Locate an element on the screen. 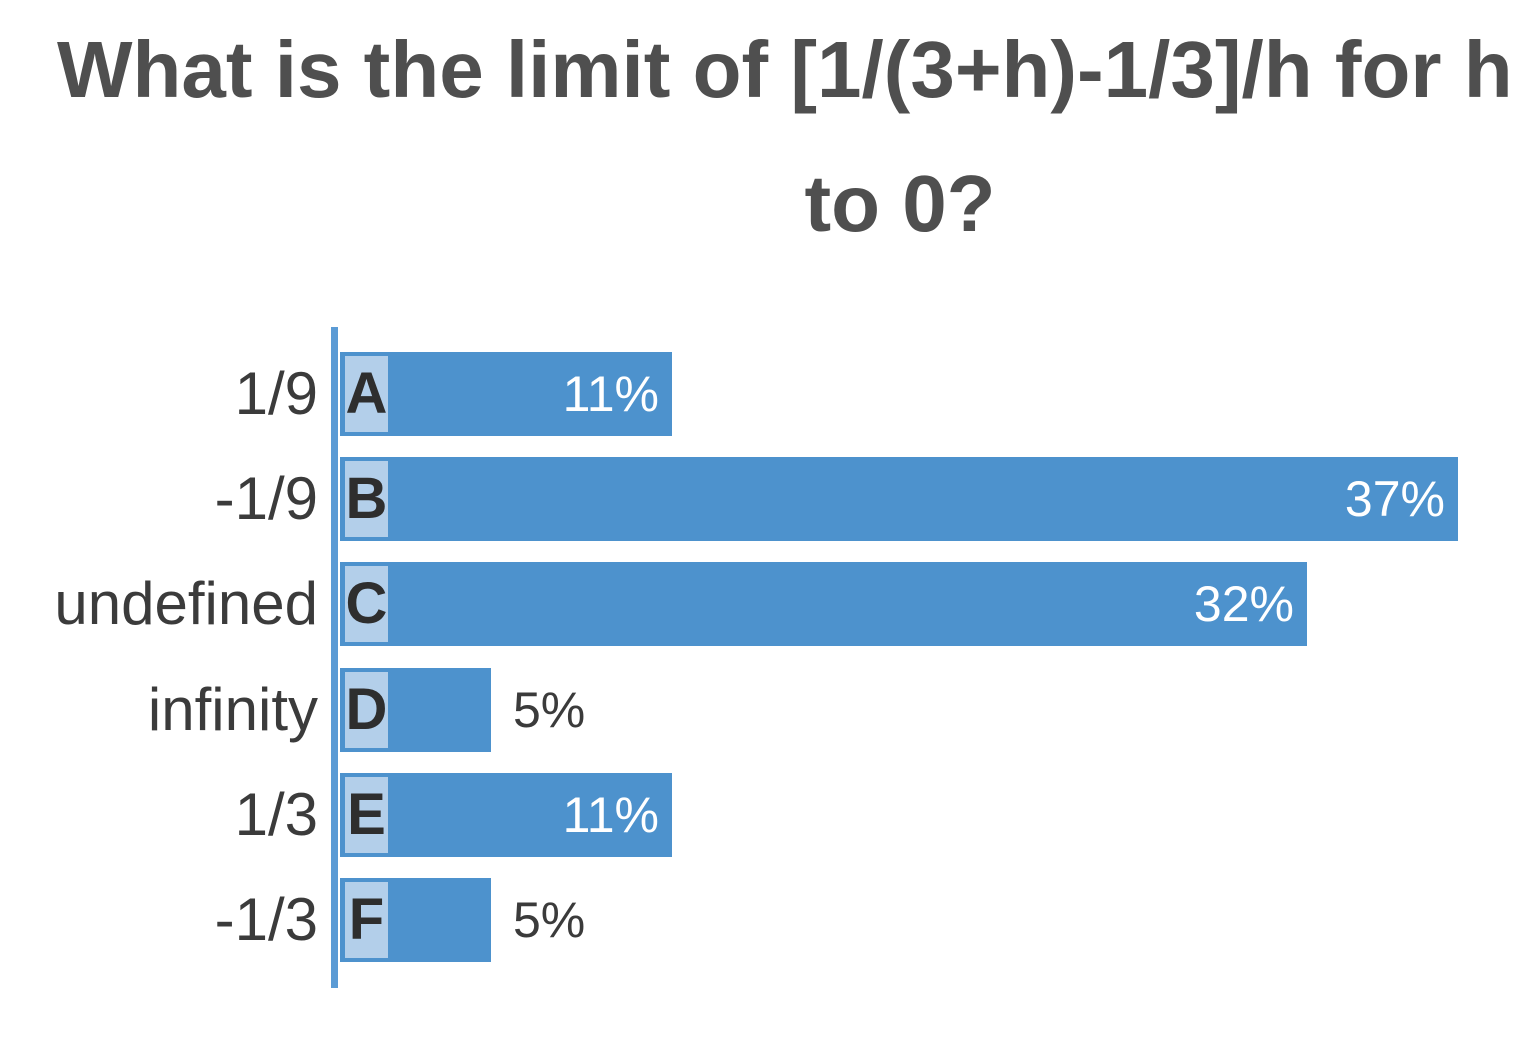 Image resolution: width=1539 pixels, height=1042 pixels. answer-label: 1/3 is located at coordinates (276, 814).